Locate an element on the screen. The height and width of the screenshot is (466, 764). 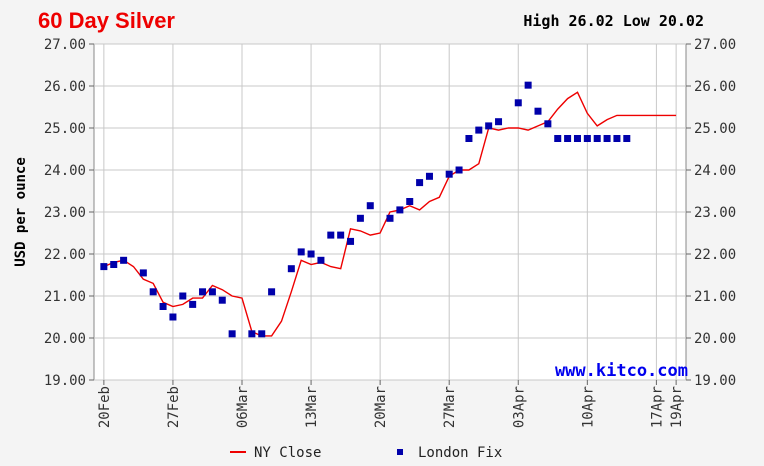
x-tick-label: 27Mar is located at coordinates (450, 407).